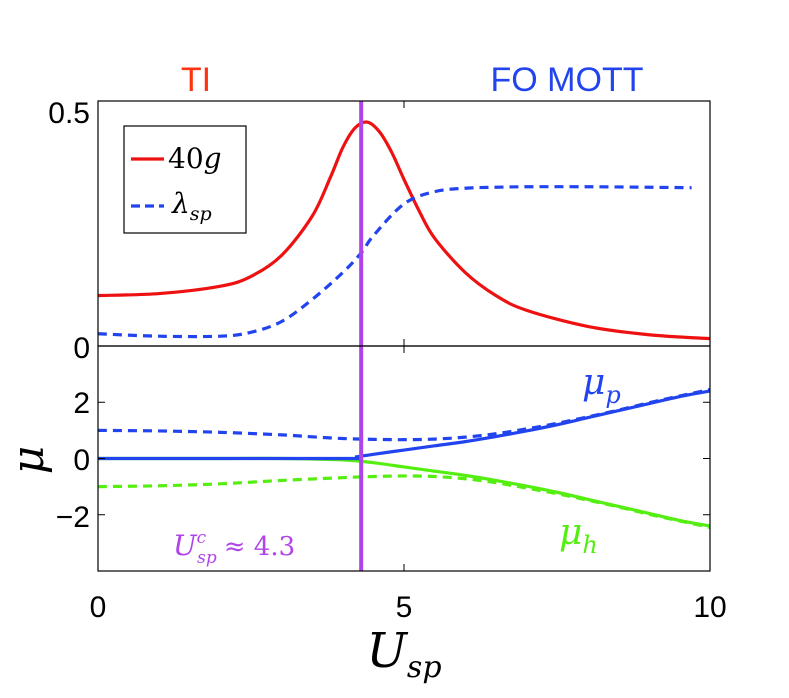 Image resolution: width=789 pixels, height=698 pixels. What do you see at coordinates (709, 607) in the screenshot?
I see `x-tick-label-10: 10` at bounding box center [709, 607].